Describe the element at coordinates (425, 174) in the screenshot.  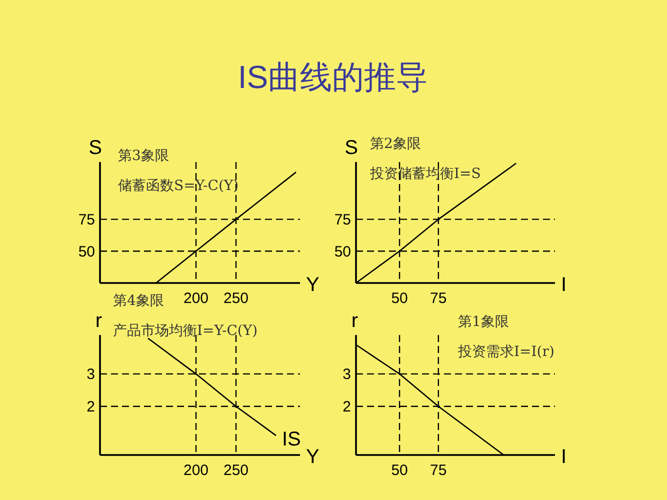
I see `annotation: 投资储蓄均衡I=S` at that location.